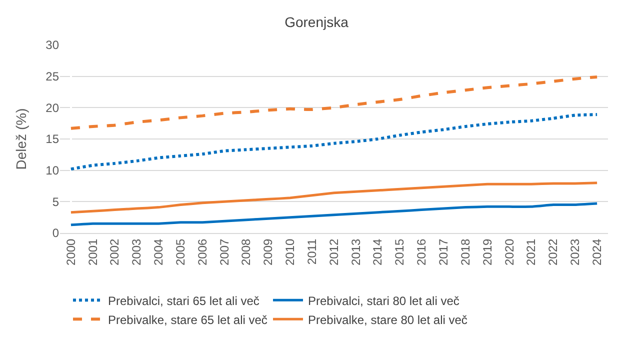 The height and width of the screenshot is (346, 633). What do you see at coordinates (180, 252) in the screenshot?
I see `x-tick-label: 2005` at bounding box center [180, 252].